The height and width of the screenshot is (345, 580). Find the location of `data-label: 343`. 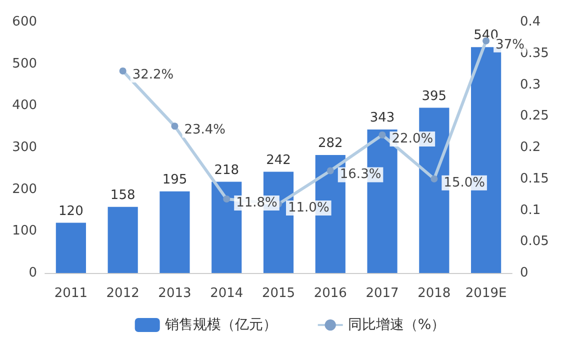

data-label: 343 is located at coordinates (382, 118).